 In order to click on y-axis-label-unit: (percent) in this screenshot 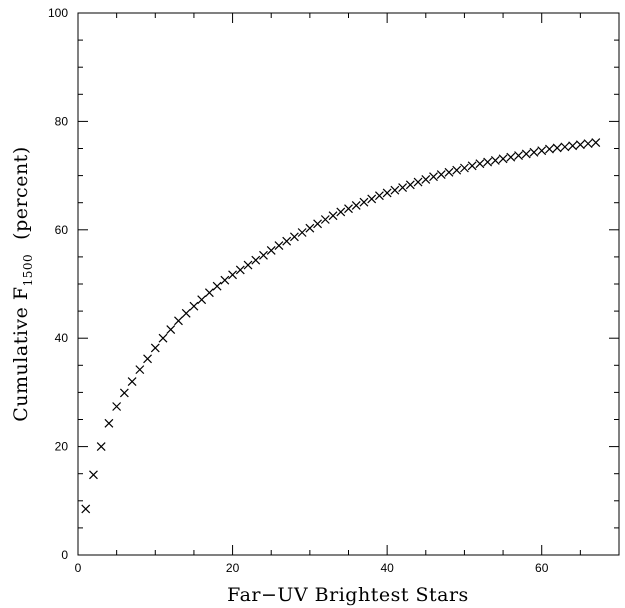, I will do `click(21, 193)`.